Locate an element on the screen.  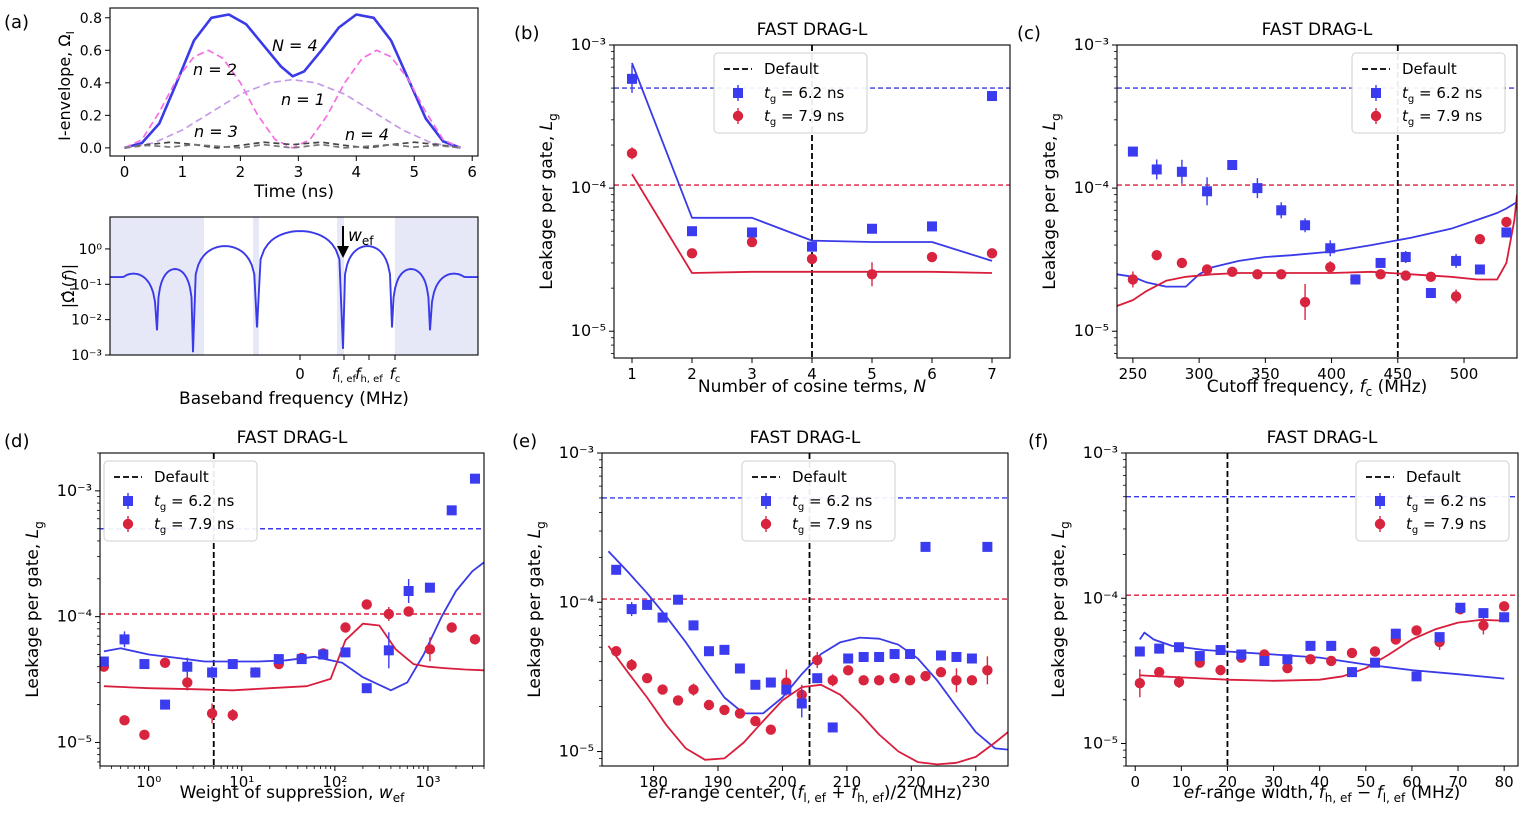
y-tick-label: 10⁻² is located at coordinates (86, 321).